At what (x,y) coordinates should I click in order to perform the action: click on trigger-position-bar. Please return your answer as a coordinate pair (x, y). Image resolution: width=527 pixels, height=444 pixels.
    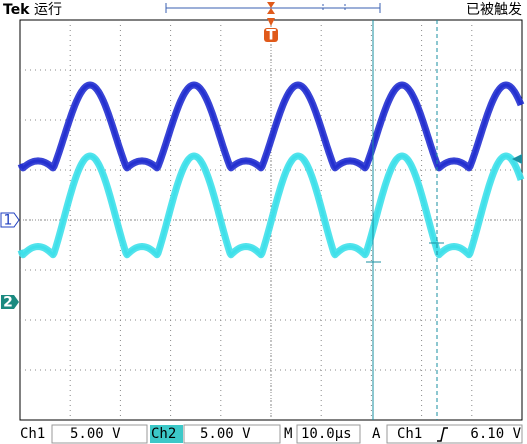
    Looking at the image, I should click on (273, 8).